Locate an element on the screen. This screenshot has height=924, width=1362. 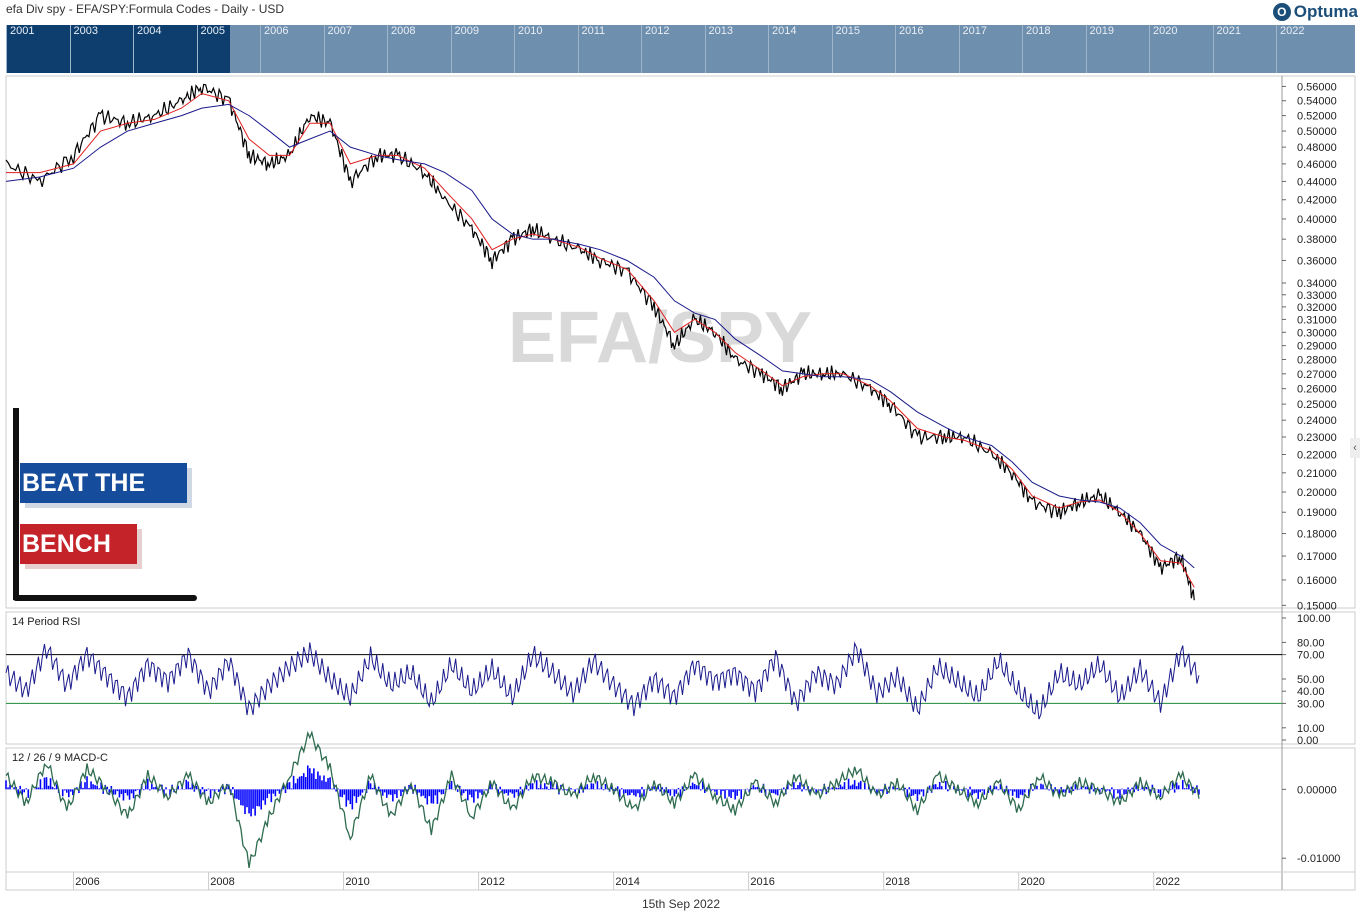
macd-y-tick-label: 0.00000 is located at coordinates (1317, 790).